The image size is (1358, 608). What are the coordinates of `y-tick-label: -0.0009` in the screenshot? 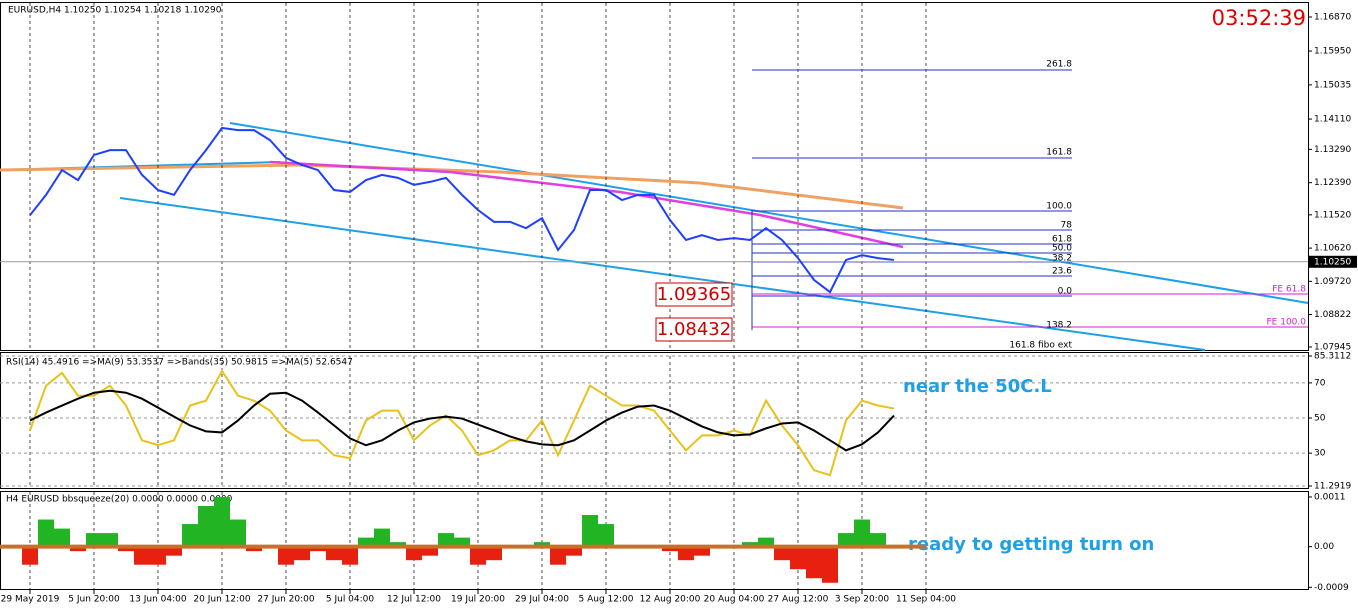 It's located at (1331, 588).